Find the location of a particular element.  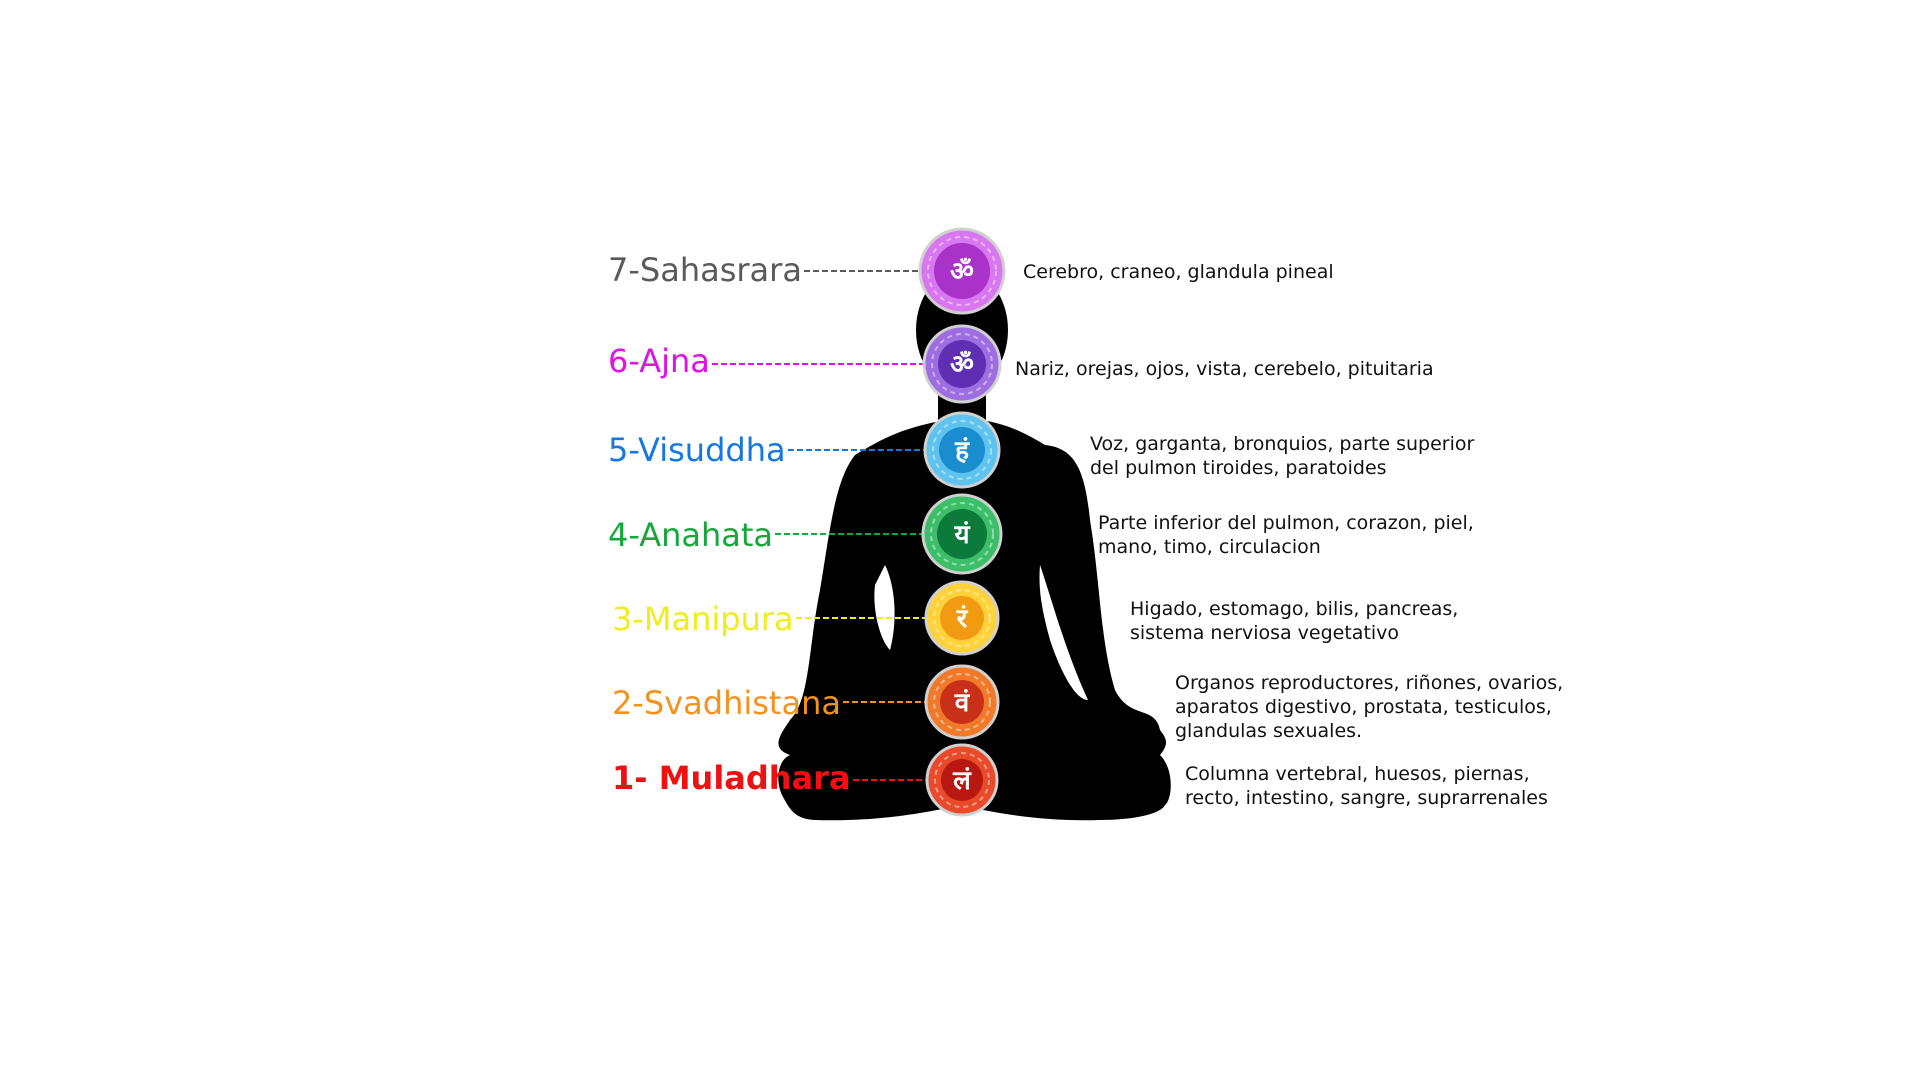

chakra-manipura-circle: रं is located at coordinates (962, 618).